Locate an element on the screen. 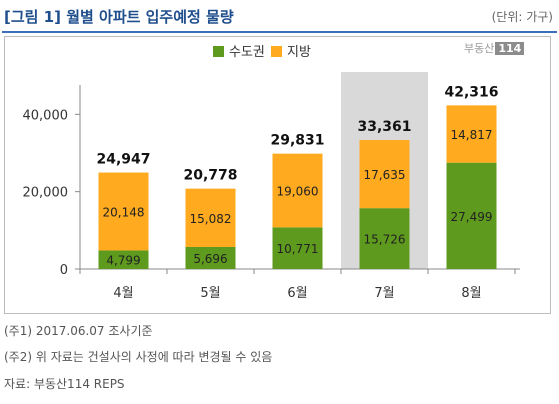  watermark-logo: 부동산 114 is located at coordinates (494, 48).